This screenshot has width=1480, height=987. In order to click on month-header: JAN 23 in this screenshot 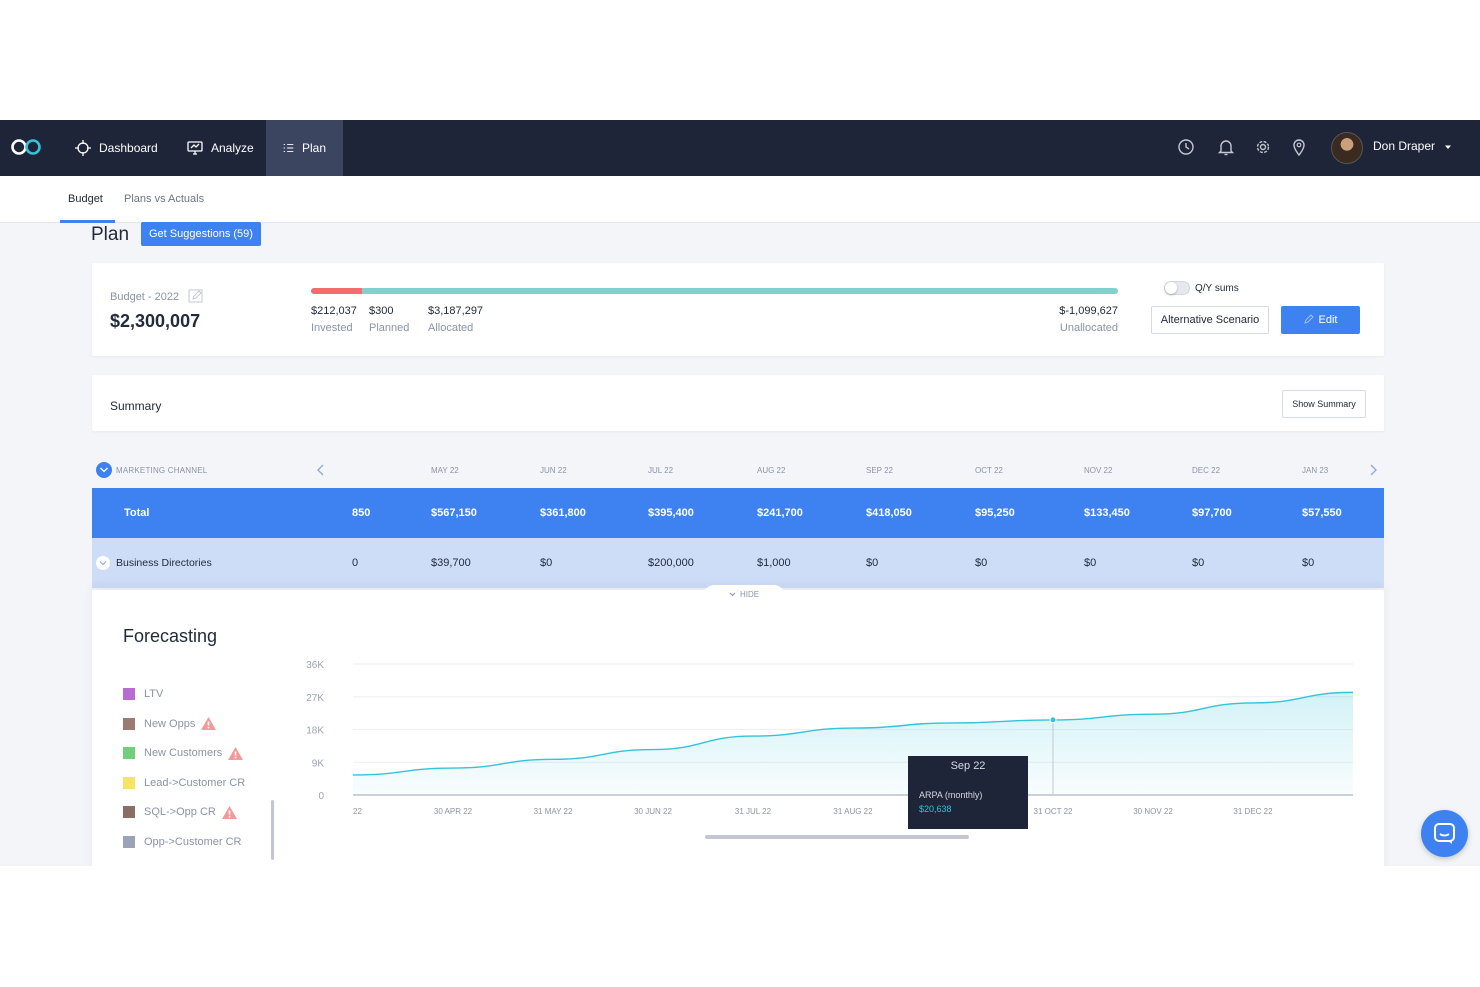, I will do `click(1315, 470)`.